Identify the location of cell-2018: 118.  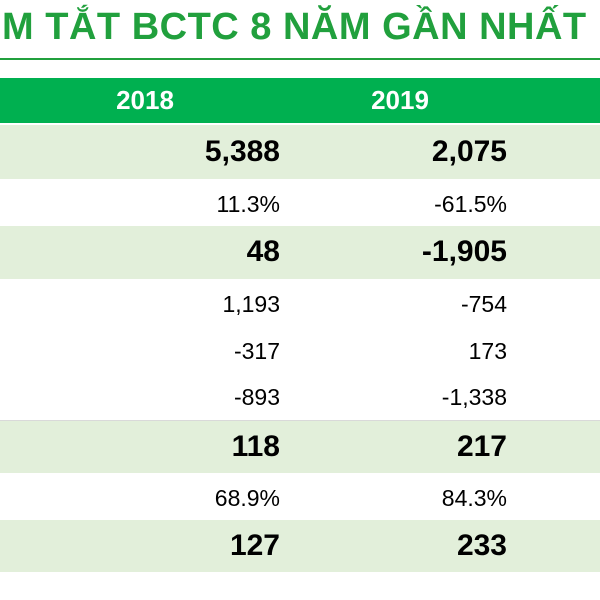
(255, 446).